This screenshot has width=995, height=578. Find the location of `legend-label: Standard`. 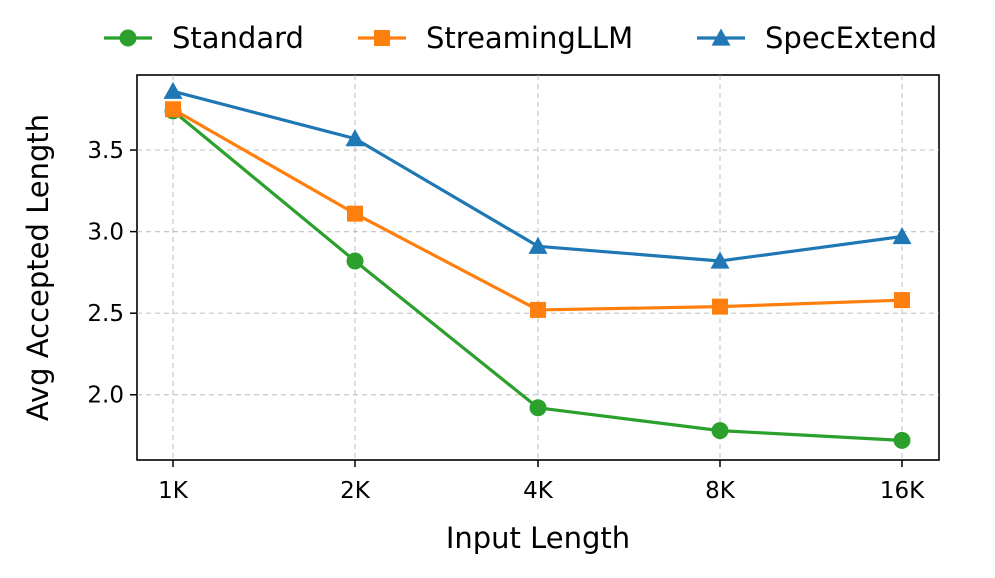

legend-label: Standard is located at coordinates (238, 38).